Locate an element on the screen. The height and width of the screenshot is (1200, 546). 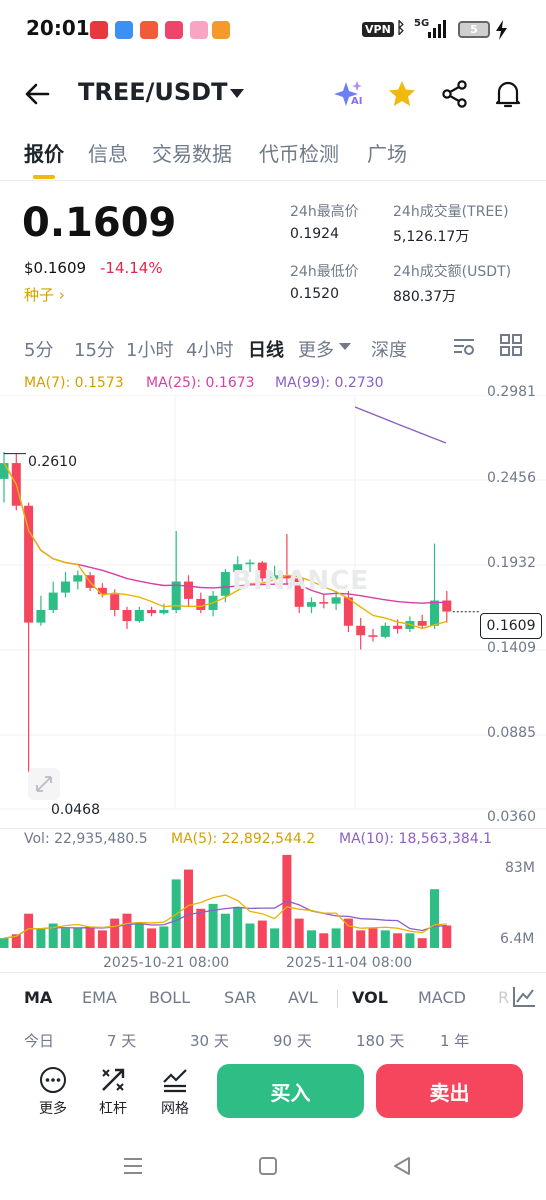
tab-trade-data: 交易数据 is located at coordinates (192, 154).